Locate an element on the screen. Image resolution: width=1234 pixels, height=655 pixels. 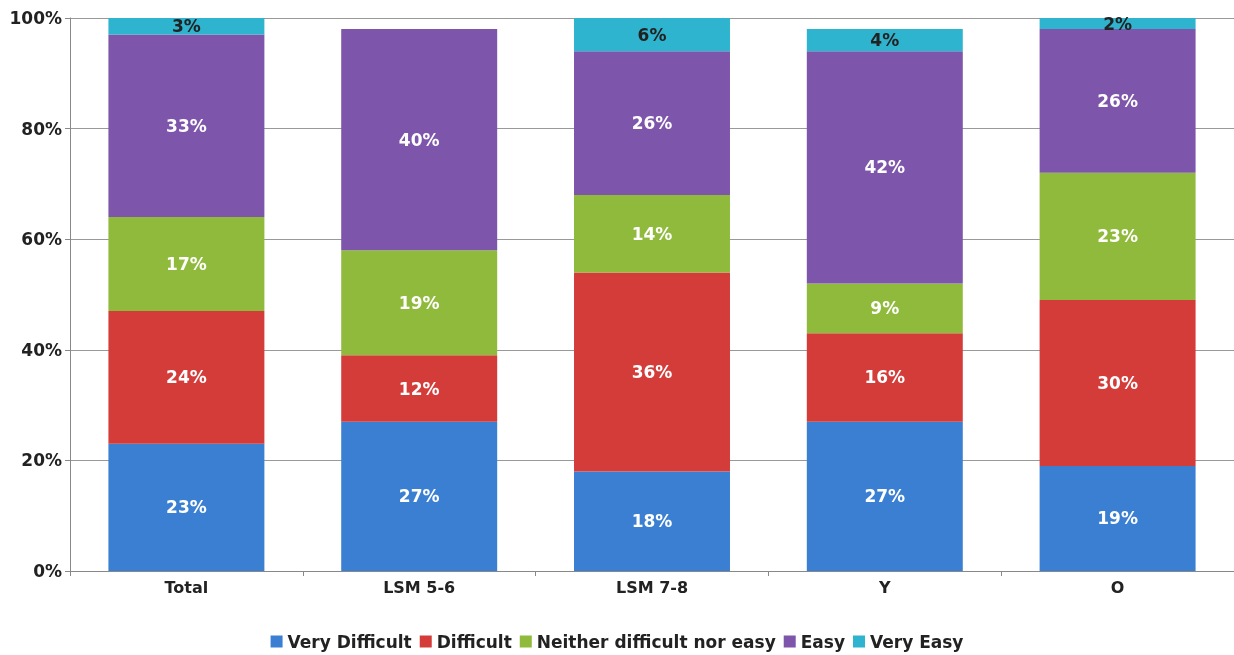
data-label: 12% is located at coordinates (419, 388).